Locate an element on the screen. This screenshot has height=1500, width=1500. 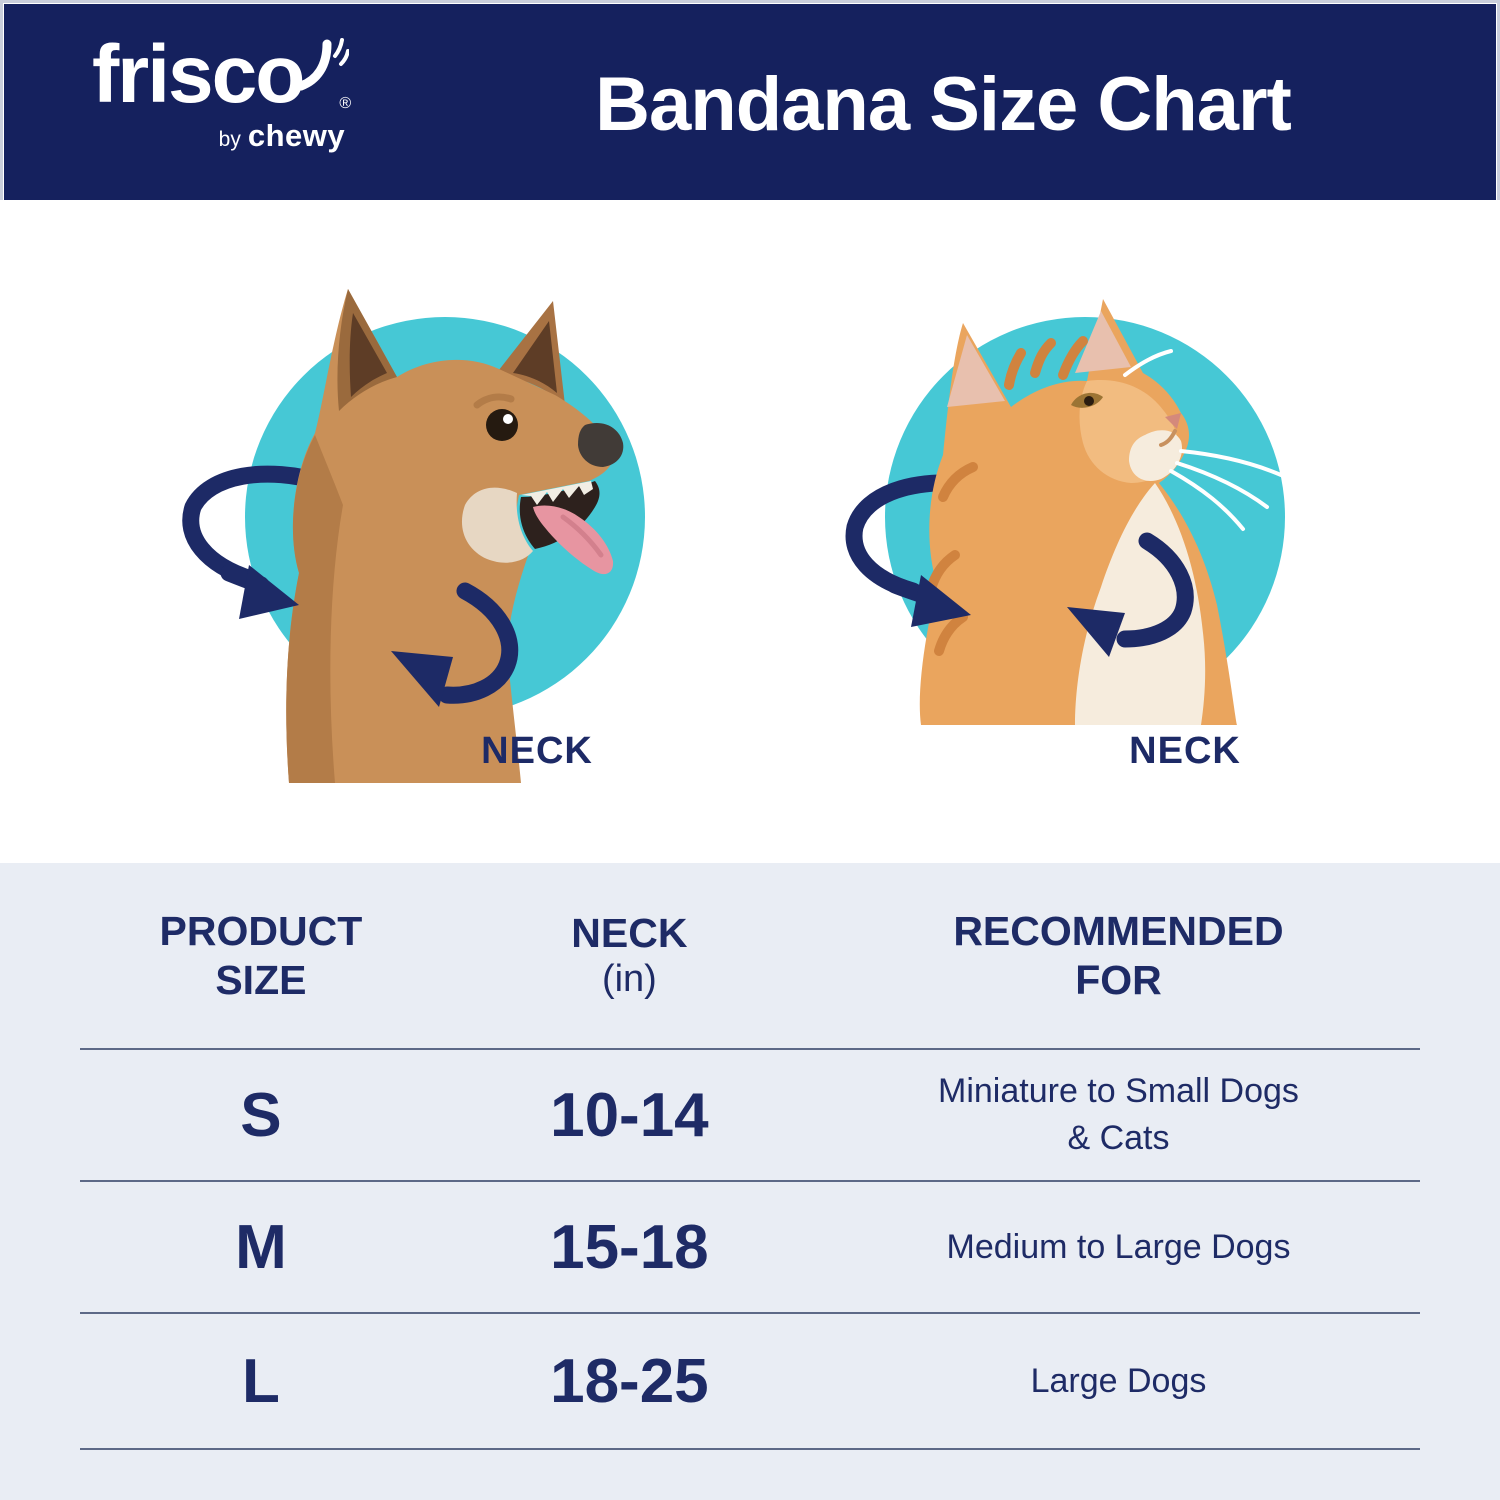
dog-photo-illustration is located at coordinates (413, 536).